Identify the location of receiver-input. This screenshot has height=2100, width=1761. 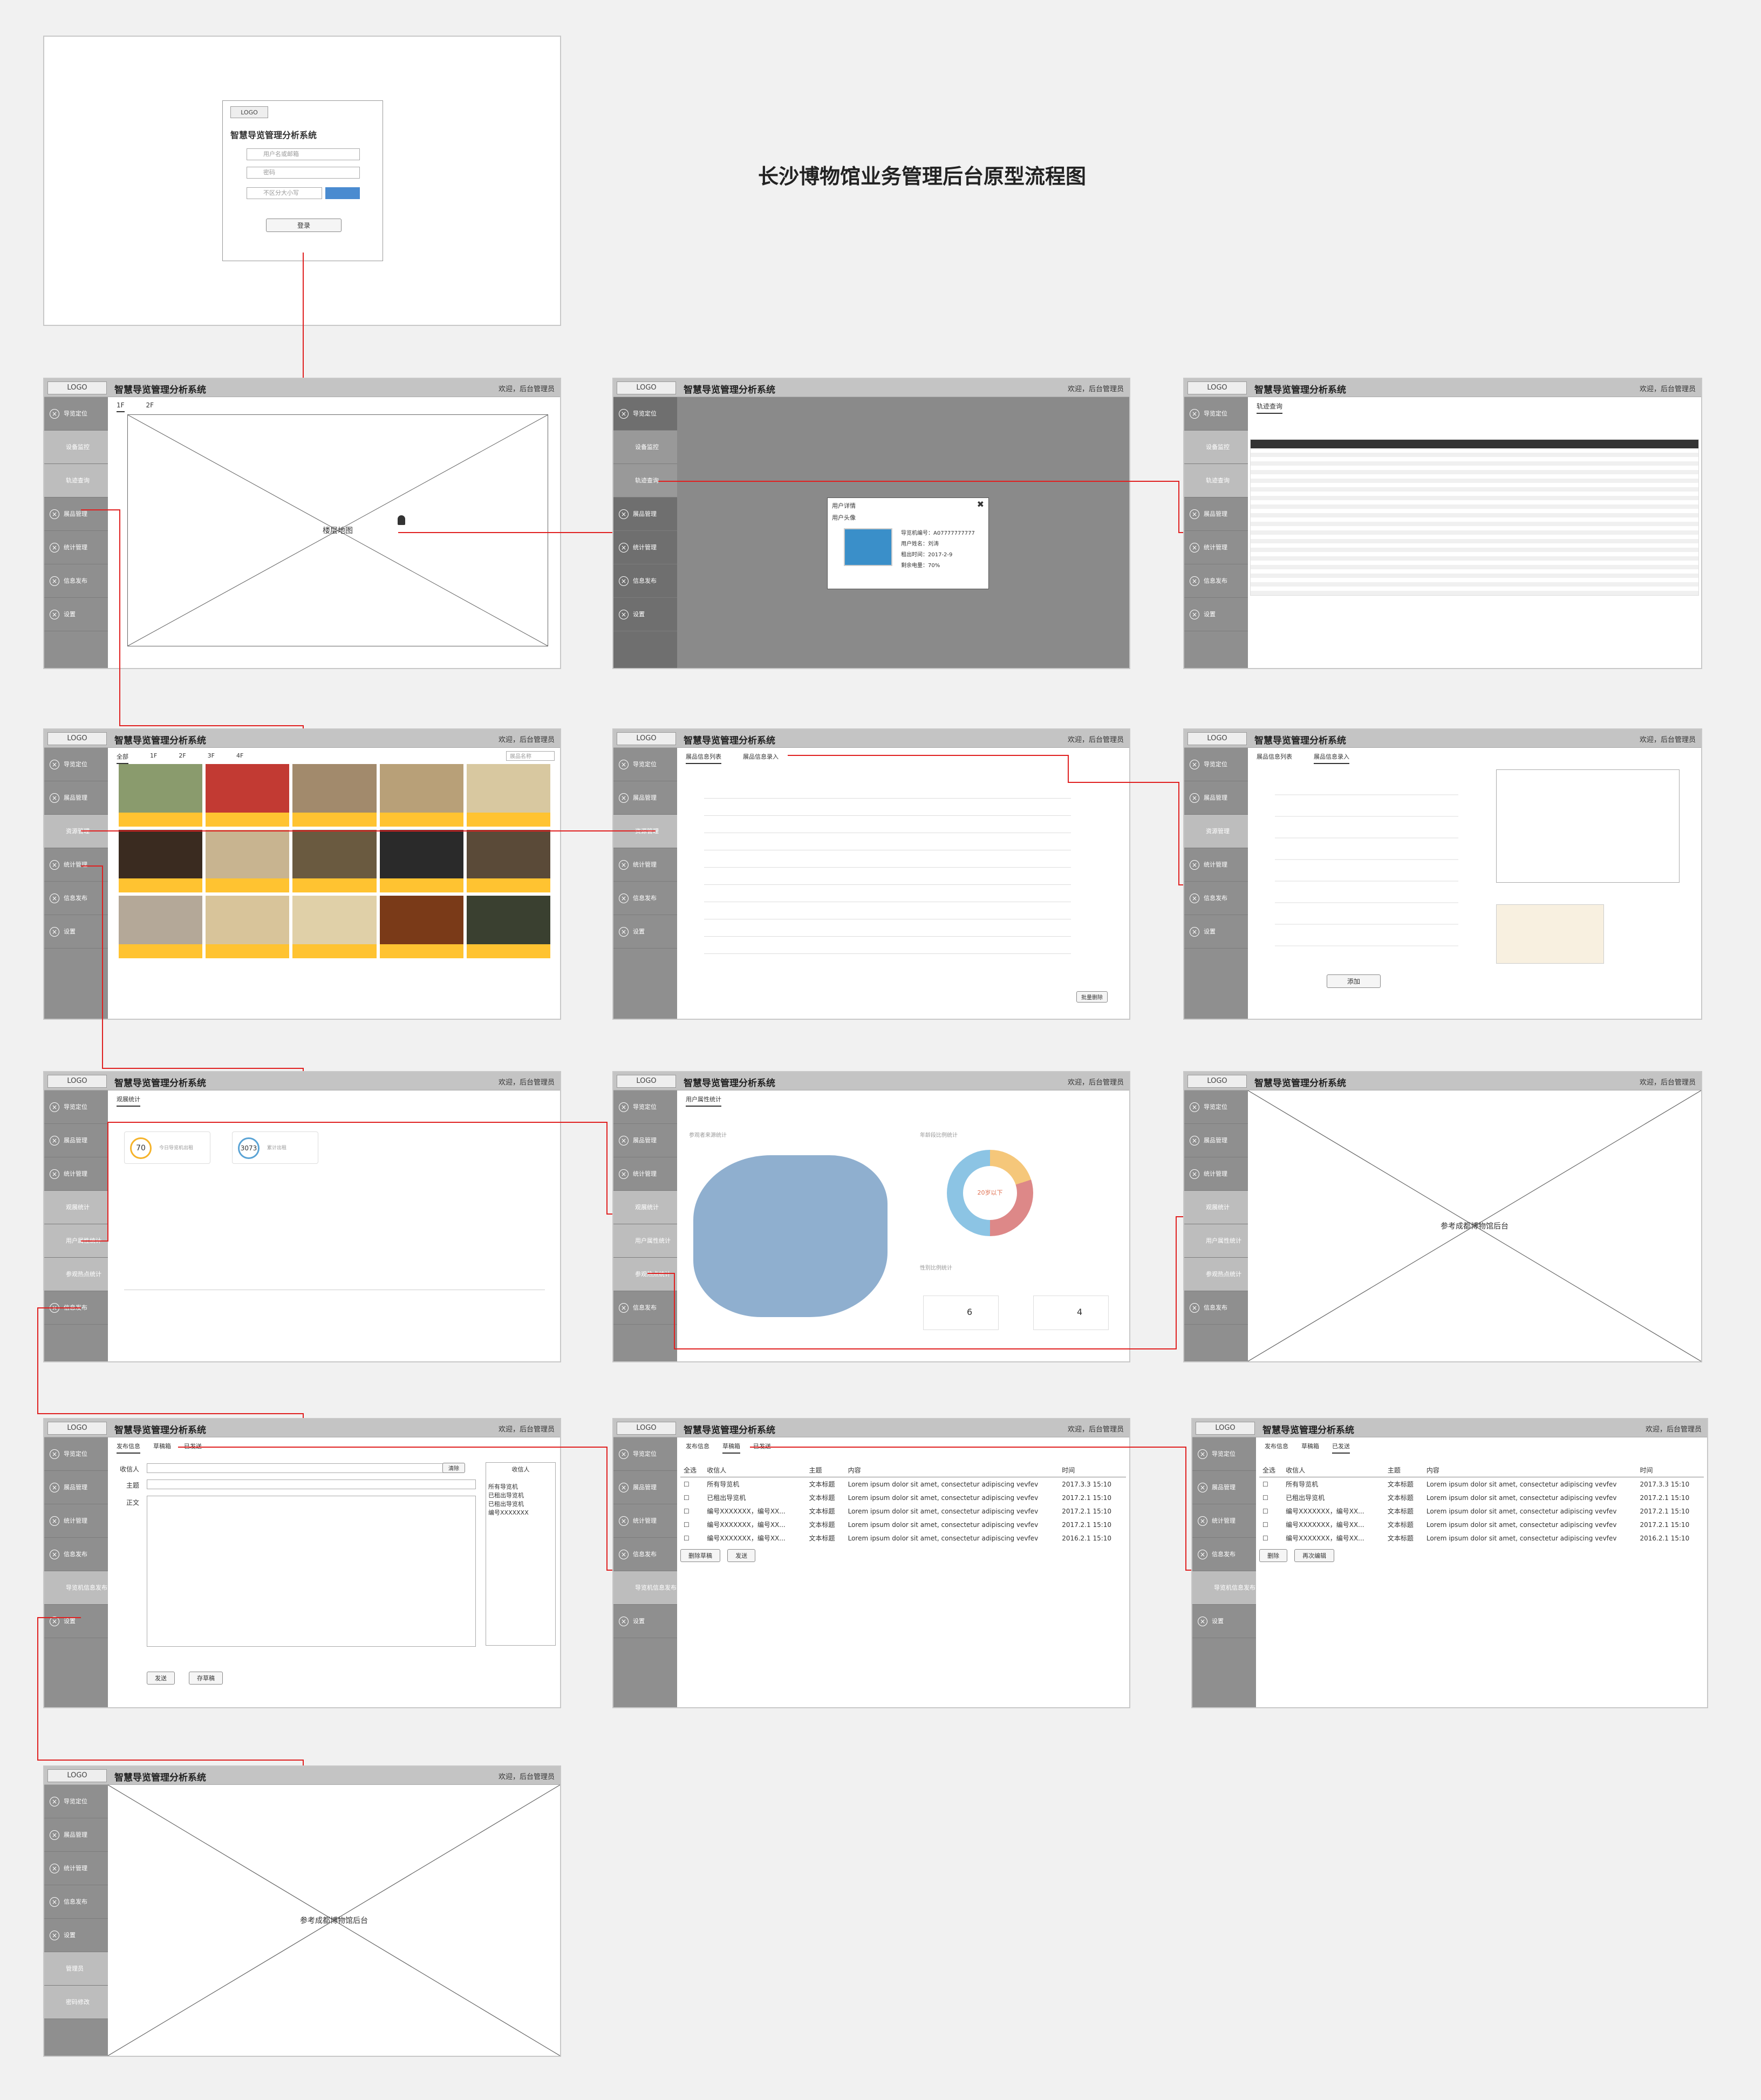
(295, 1468).